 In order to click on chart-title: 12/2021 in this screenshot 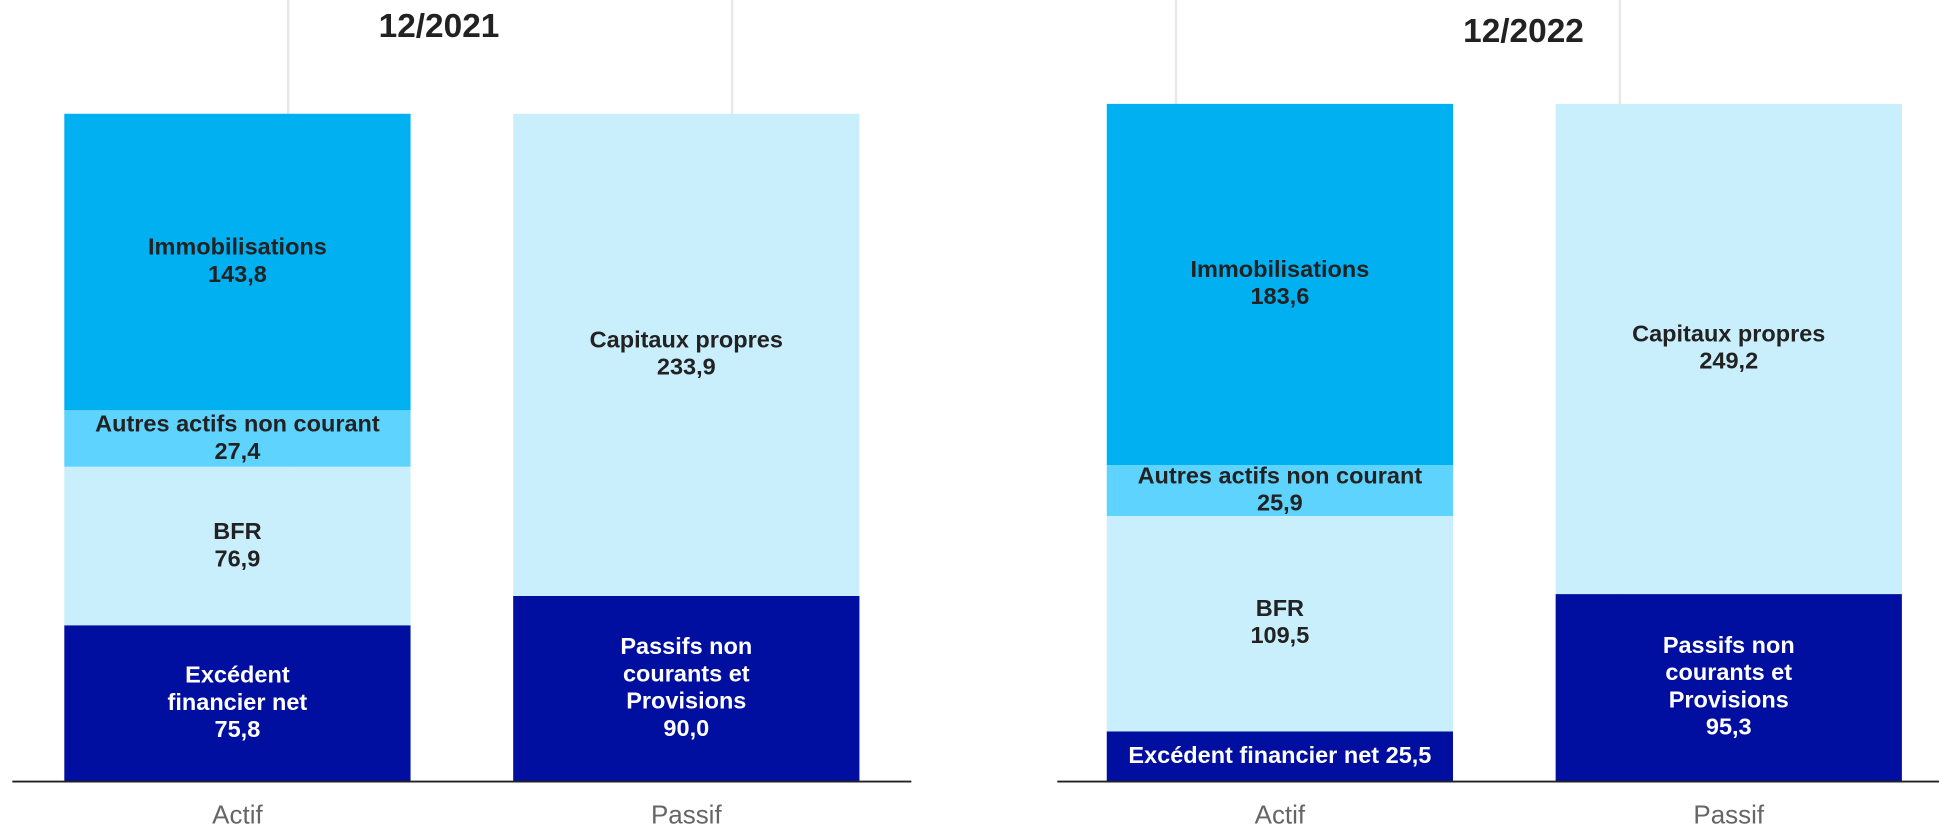, I will do `click(439, 26)`.